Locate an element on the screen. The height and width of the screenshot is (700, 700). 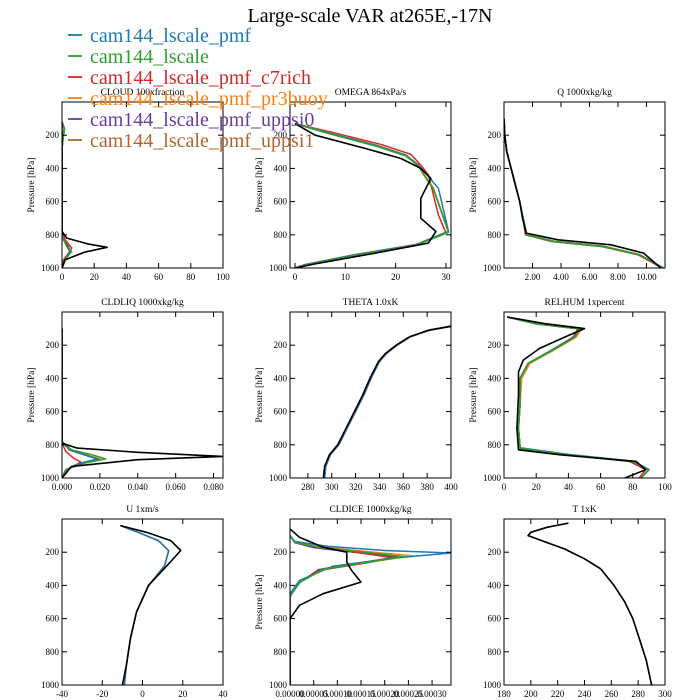
x-tick-label: 4.00 is located at coordinates (561, 277).